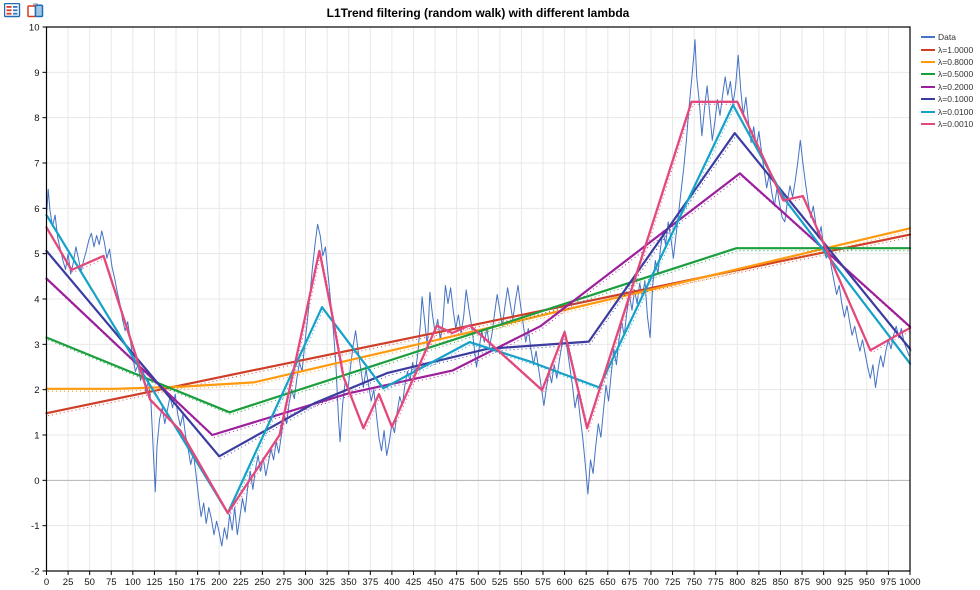  I want to click on x-tick-label: 825, so click(759, 582).